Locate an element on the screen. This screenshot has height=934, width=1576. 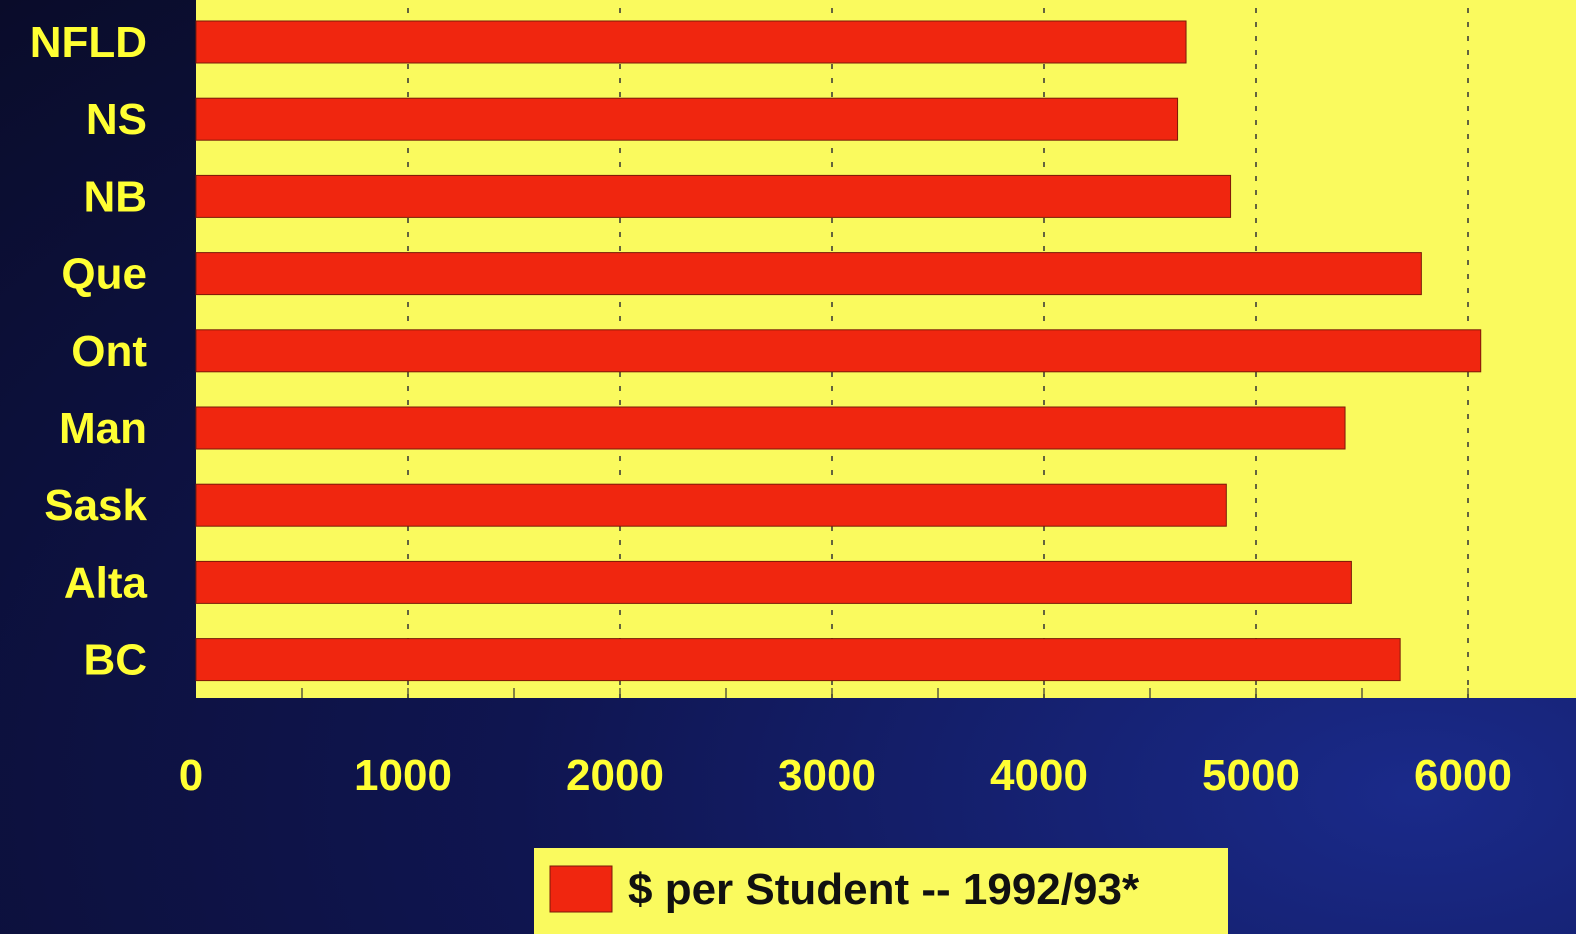
x-tick-label-5000: 5000 is located at coordinates (1251, 775).